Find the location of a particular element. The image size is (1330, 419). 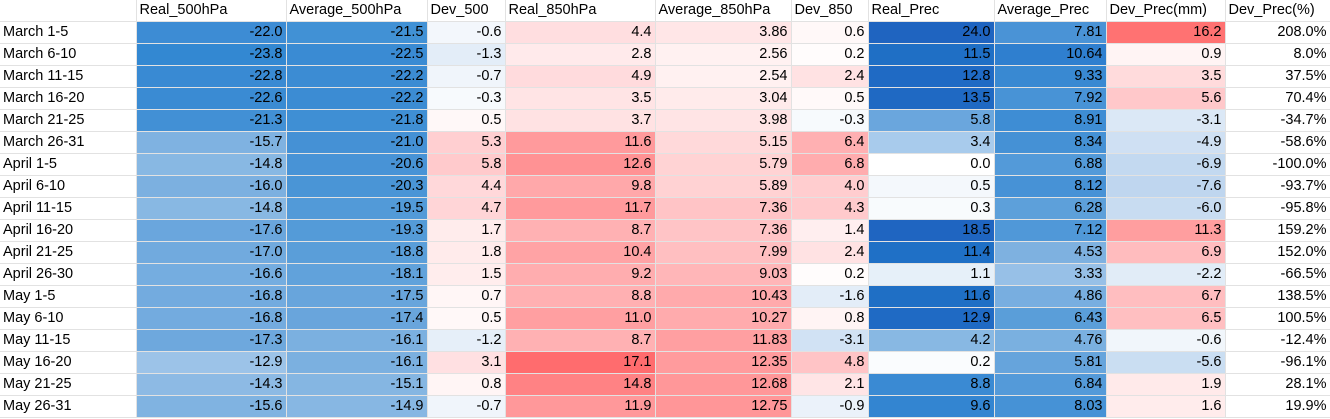

cell-dev-500: -1.3 is located at coordinates (466, 54).